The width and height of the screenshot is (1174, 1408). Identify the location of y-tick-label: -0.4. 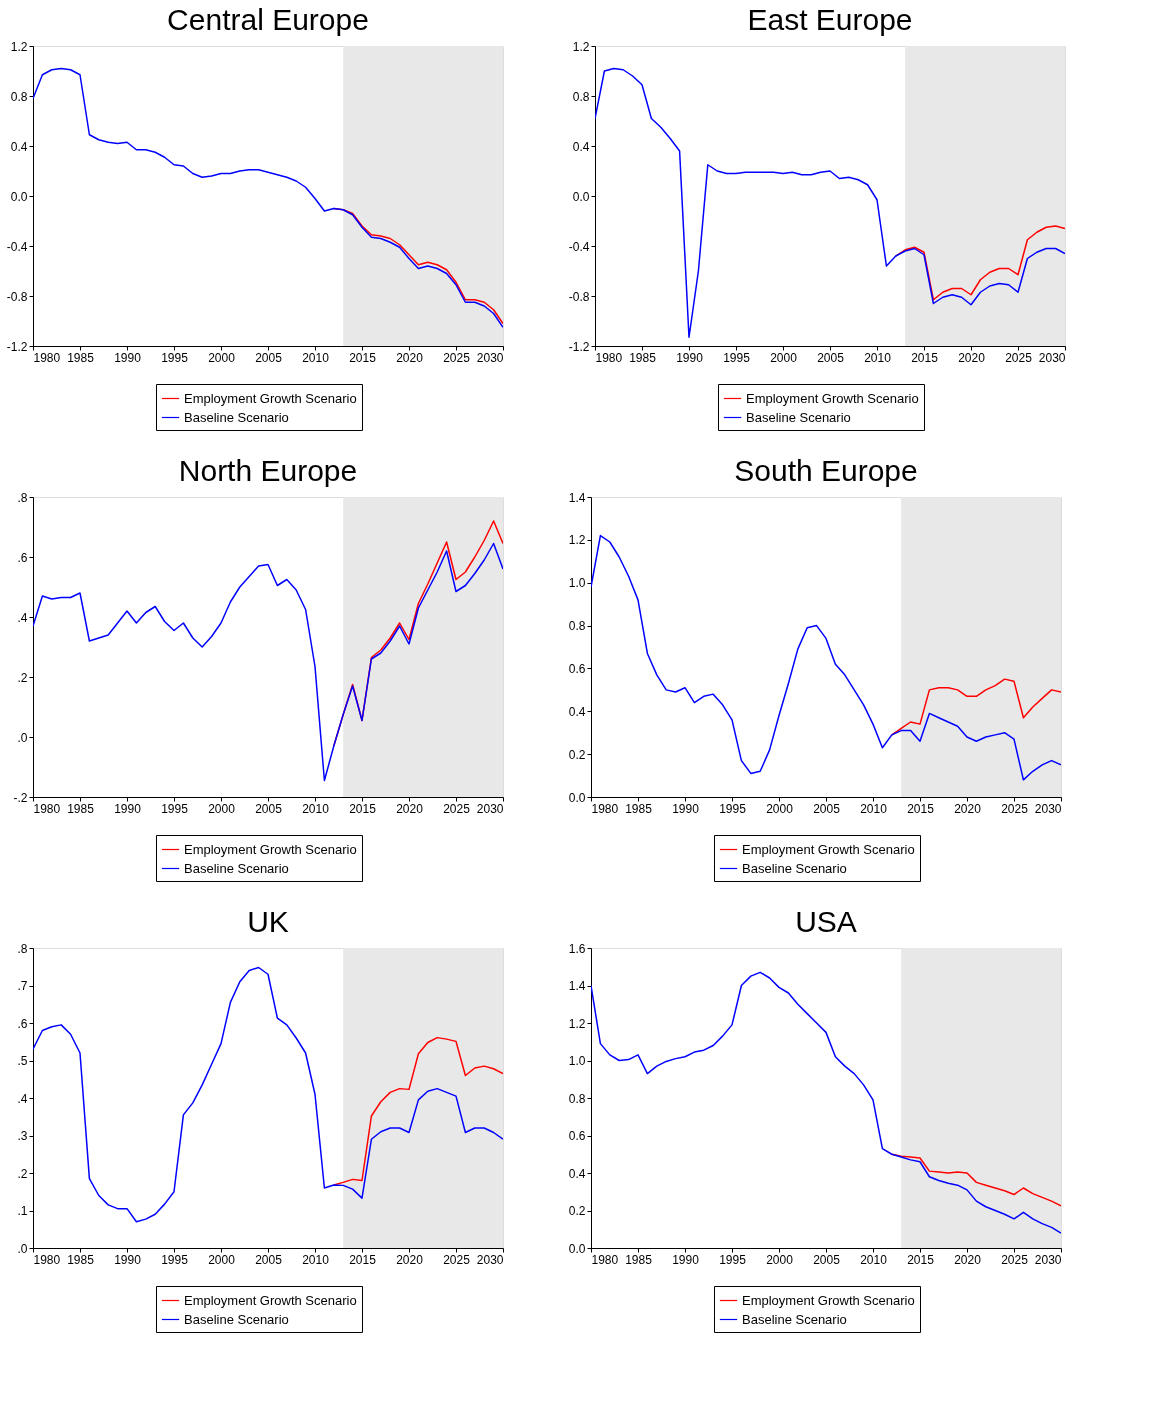
(579, 246).